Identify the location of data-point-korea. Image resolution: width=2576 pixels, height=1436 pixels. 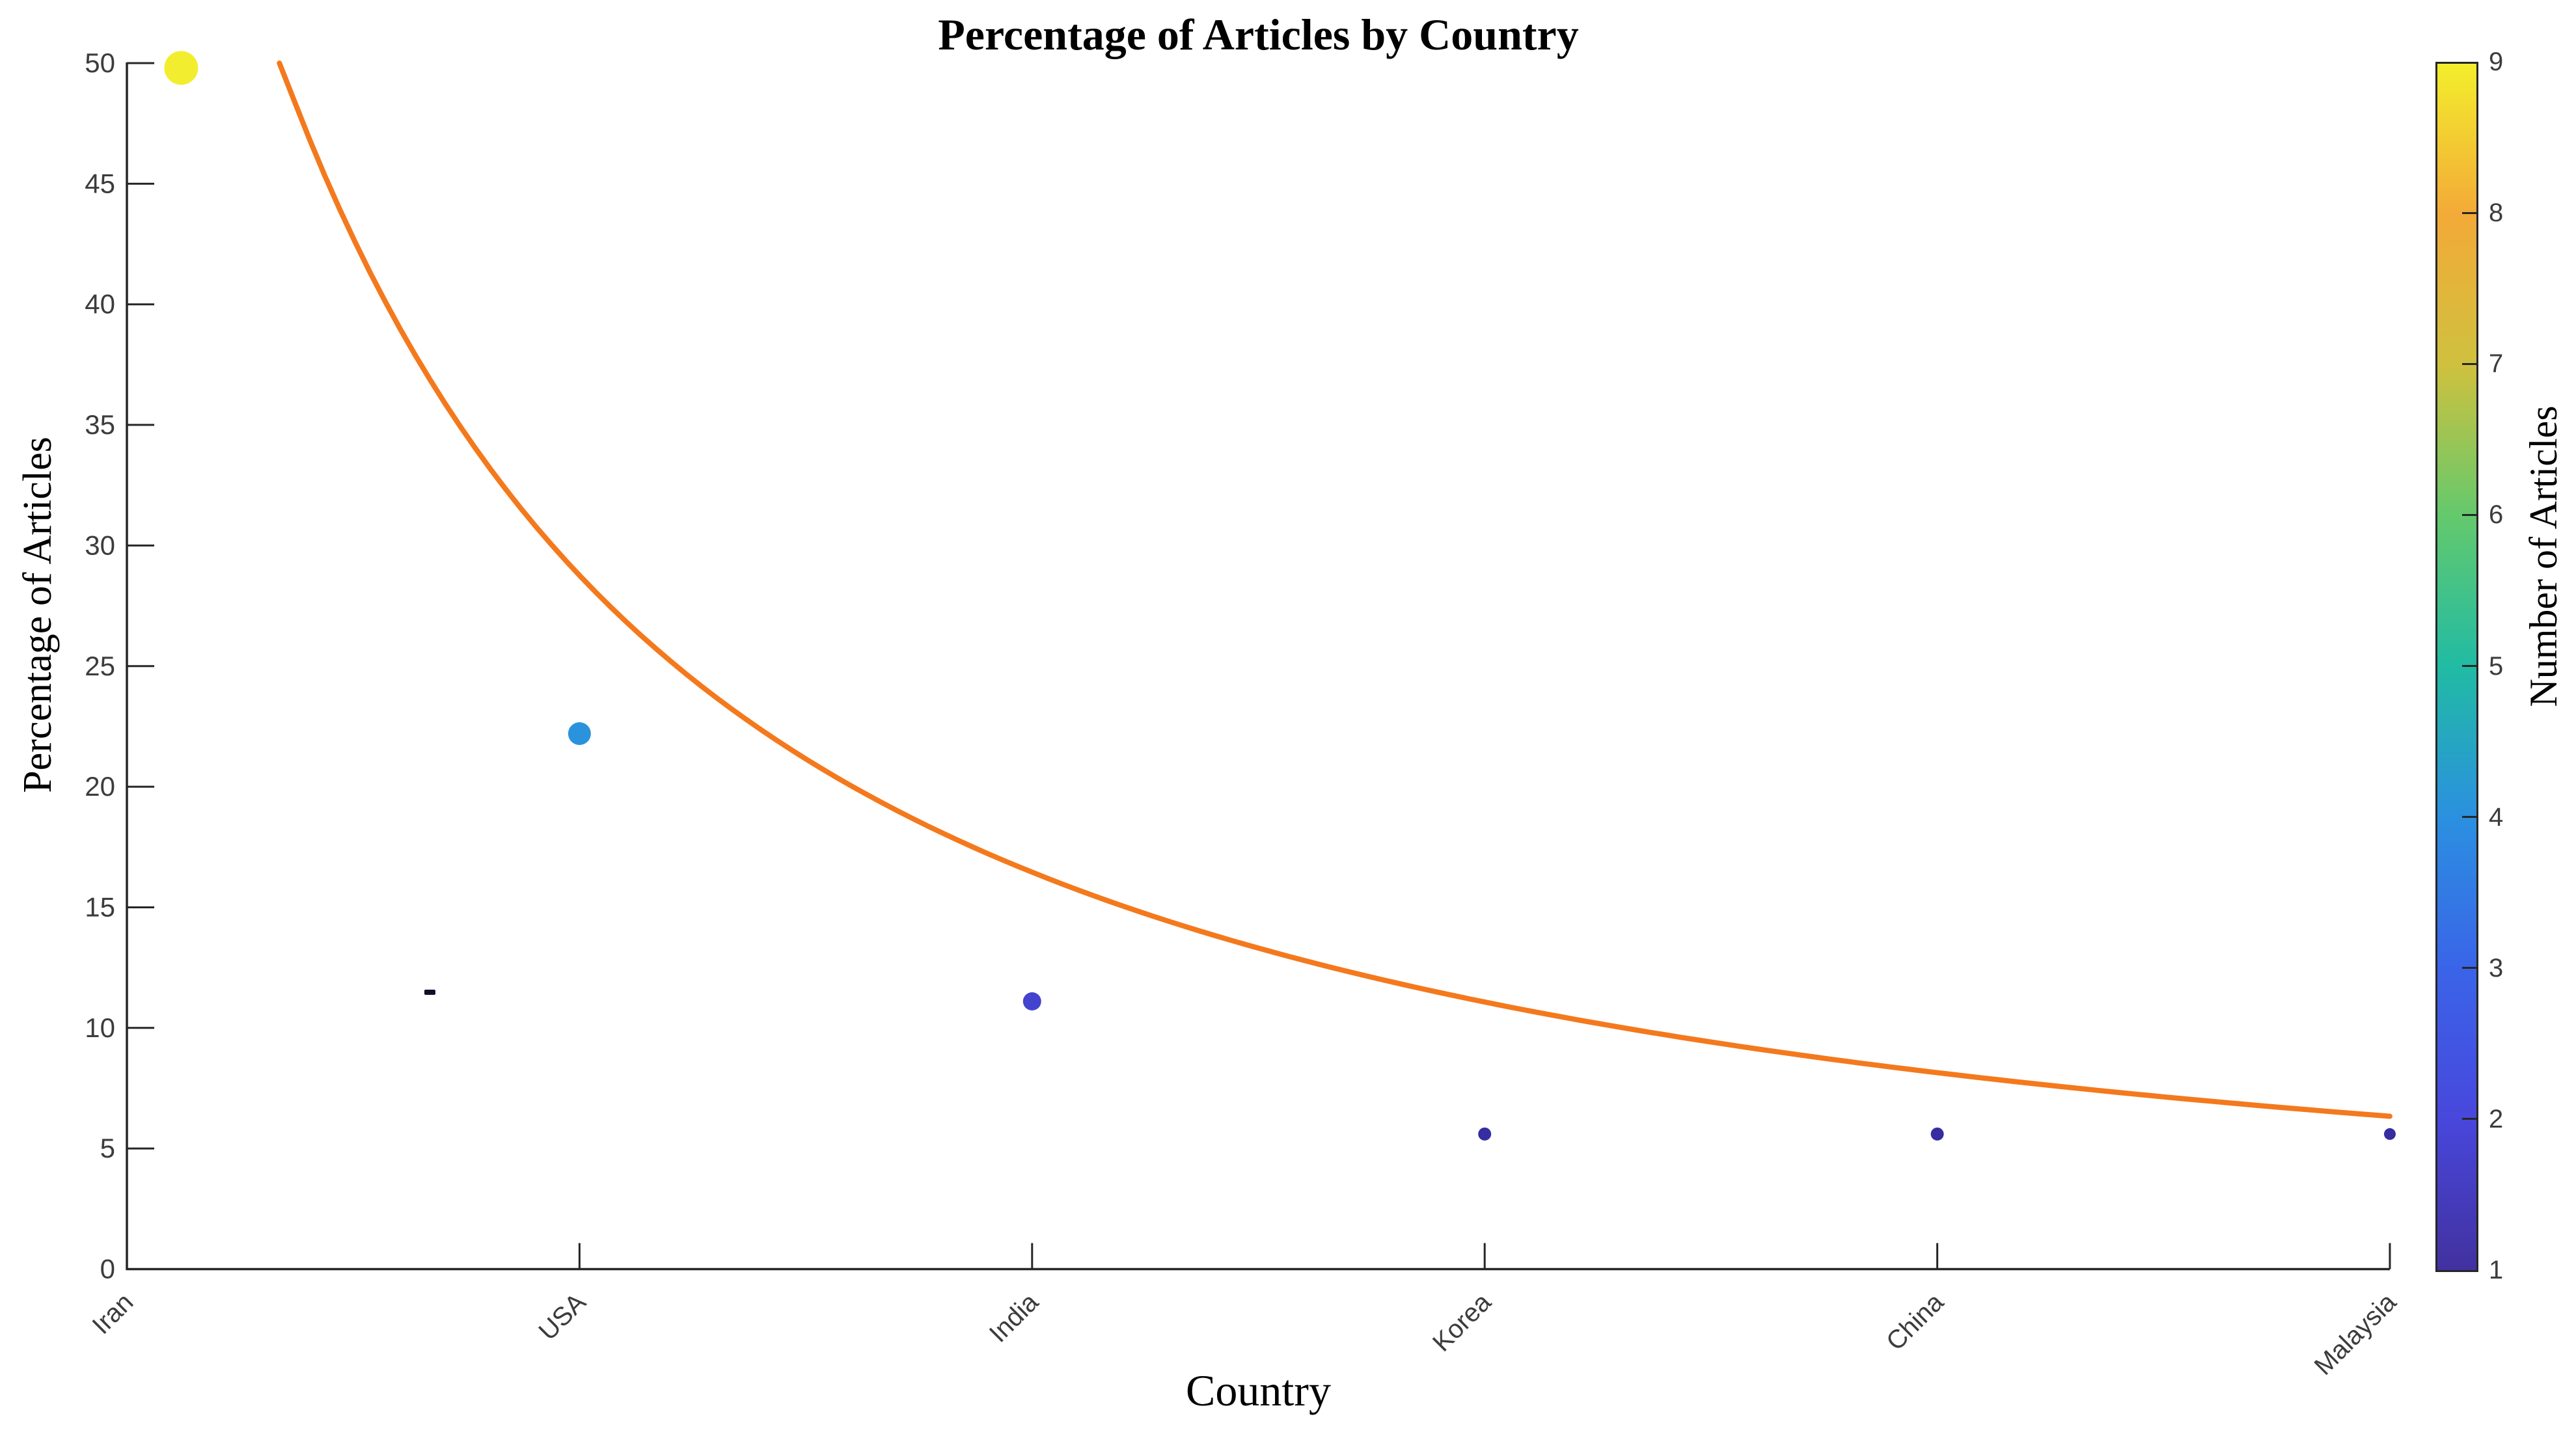
(1485, 1134).